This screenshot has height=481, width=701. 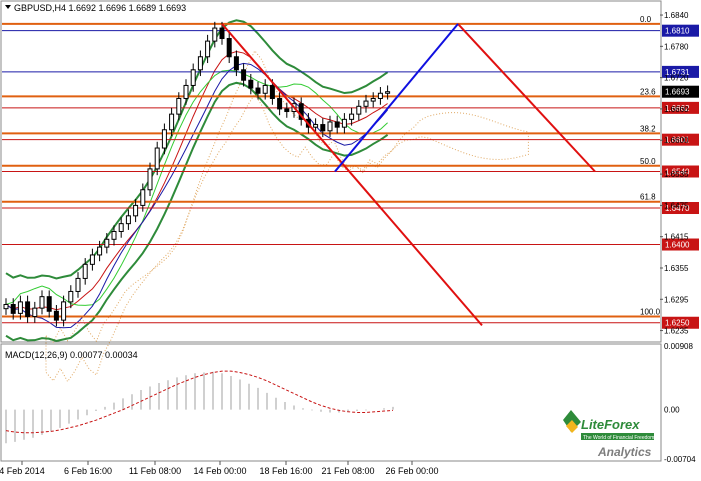 I want to click on y-tick-label: 1.6600, so click(x=676, y=140).